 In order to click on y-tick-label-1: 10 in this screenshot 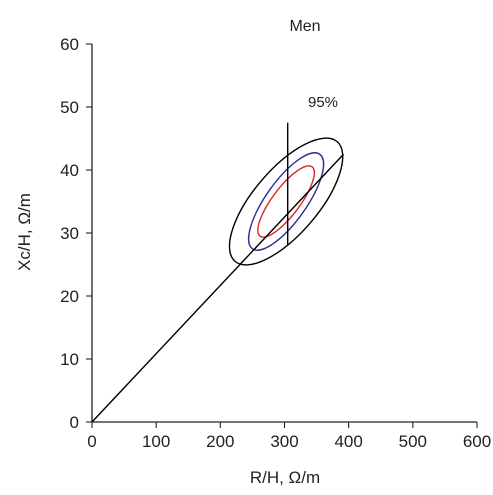, I will do `click(69, 359)`.